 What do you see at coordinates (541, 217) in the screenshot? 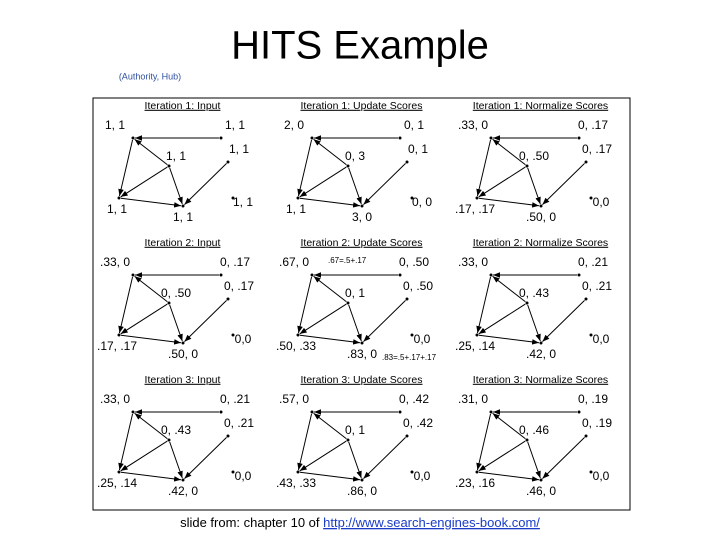
I see `node-label: .50, 0` at bounding box center [541, 217].